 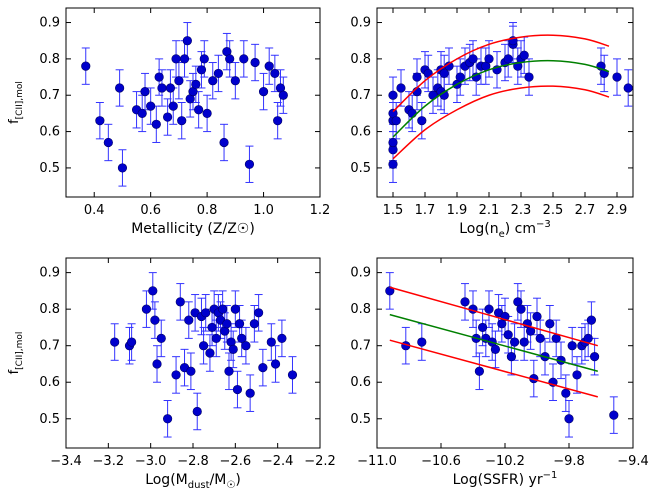 What do you see at coordinates (49, 168) in the screenshot?
I see `y-tick-label: 0.5` at bounding box center [49, 168].